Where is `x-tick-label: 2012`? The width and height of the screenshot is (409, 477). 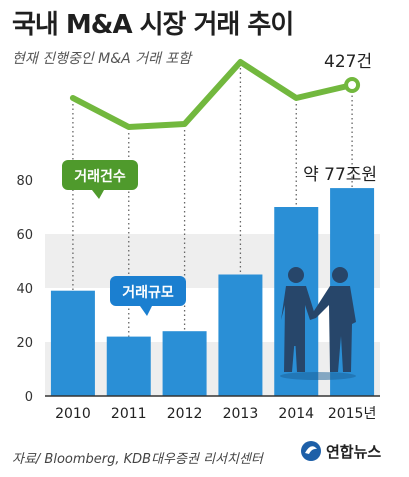
x-tick-label: 2012 is located at coordinates (185, 414).